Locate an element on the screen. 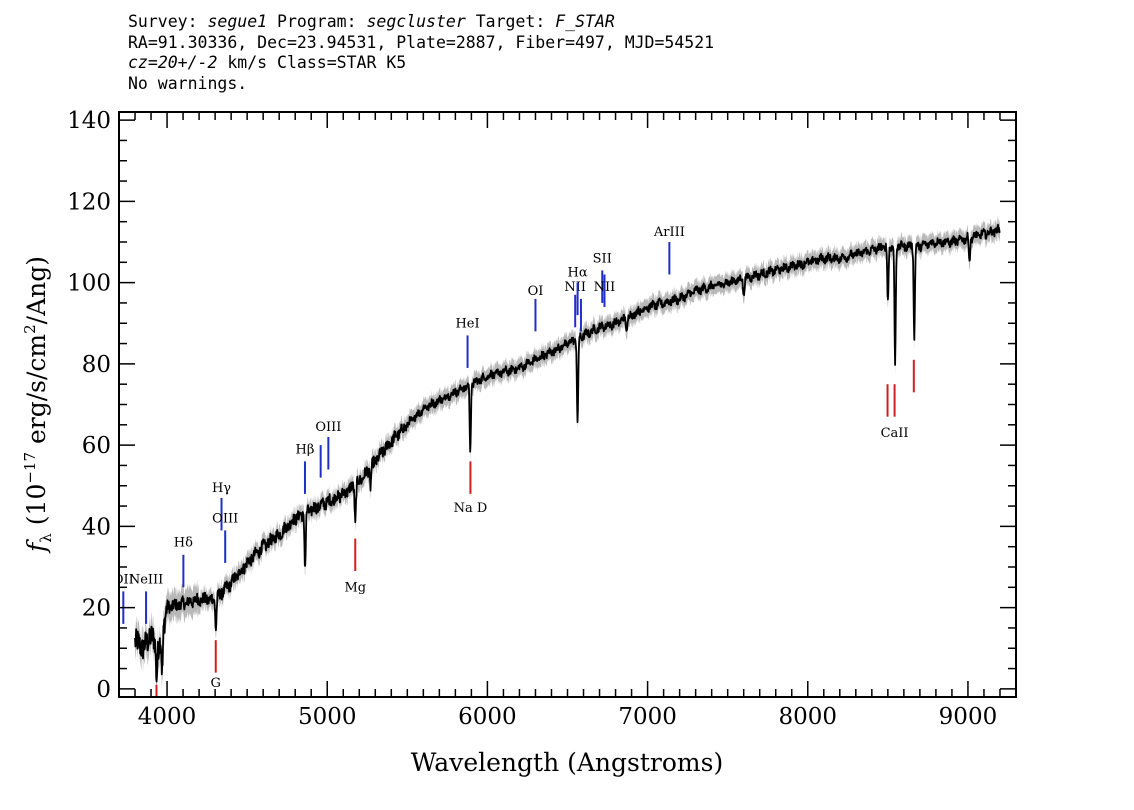 The height and width of the screenshot is (810, 1134). y-axis-title: fλ (10−17 erg/s/cm2/Ang) is located at coordinates (38, 405).